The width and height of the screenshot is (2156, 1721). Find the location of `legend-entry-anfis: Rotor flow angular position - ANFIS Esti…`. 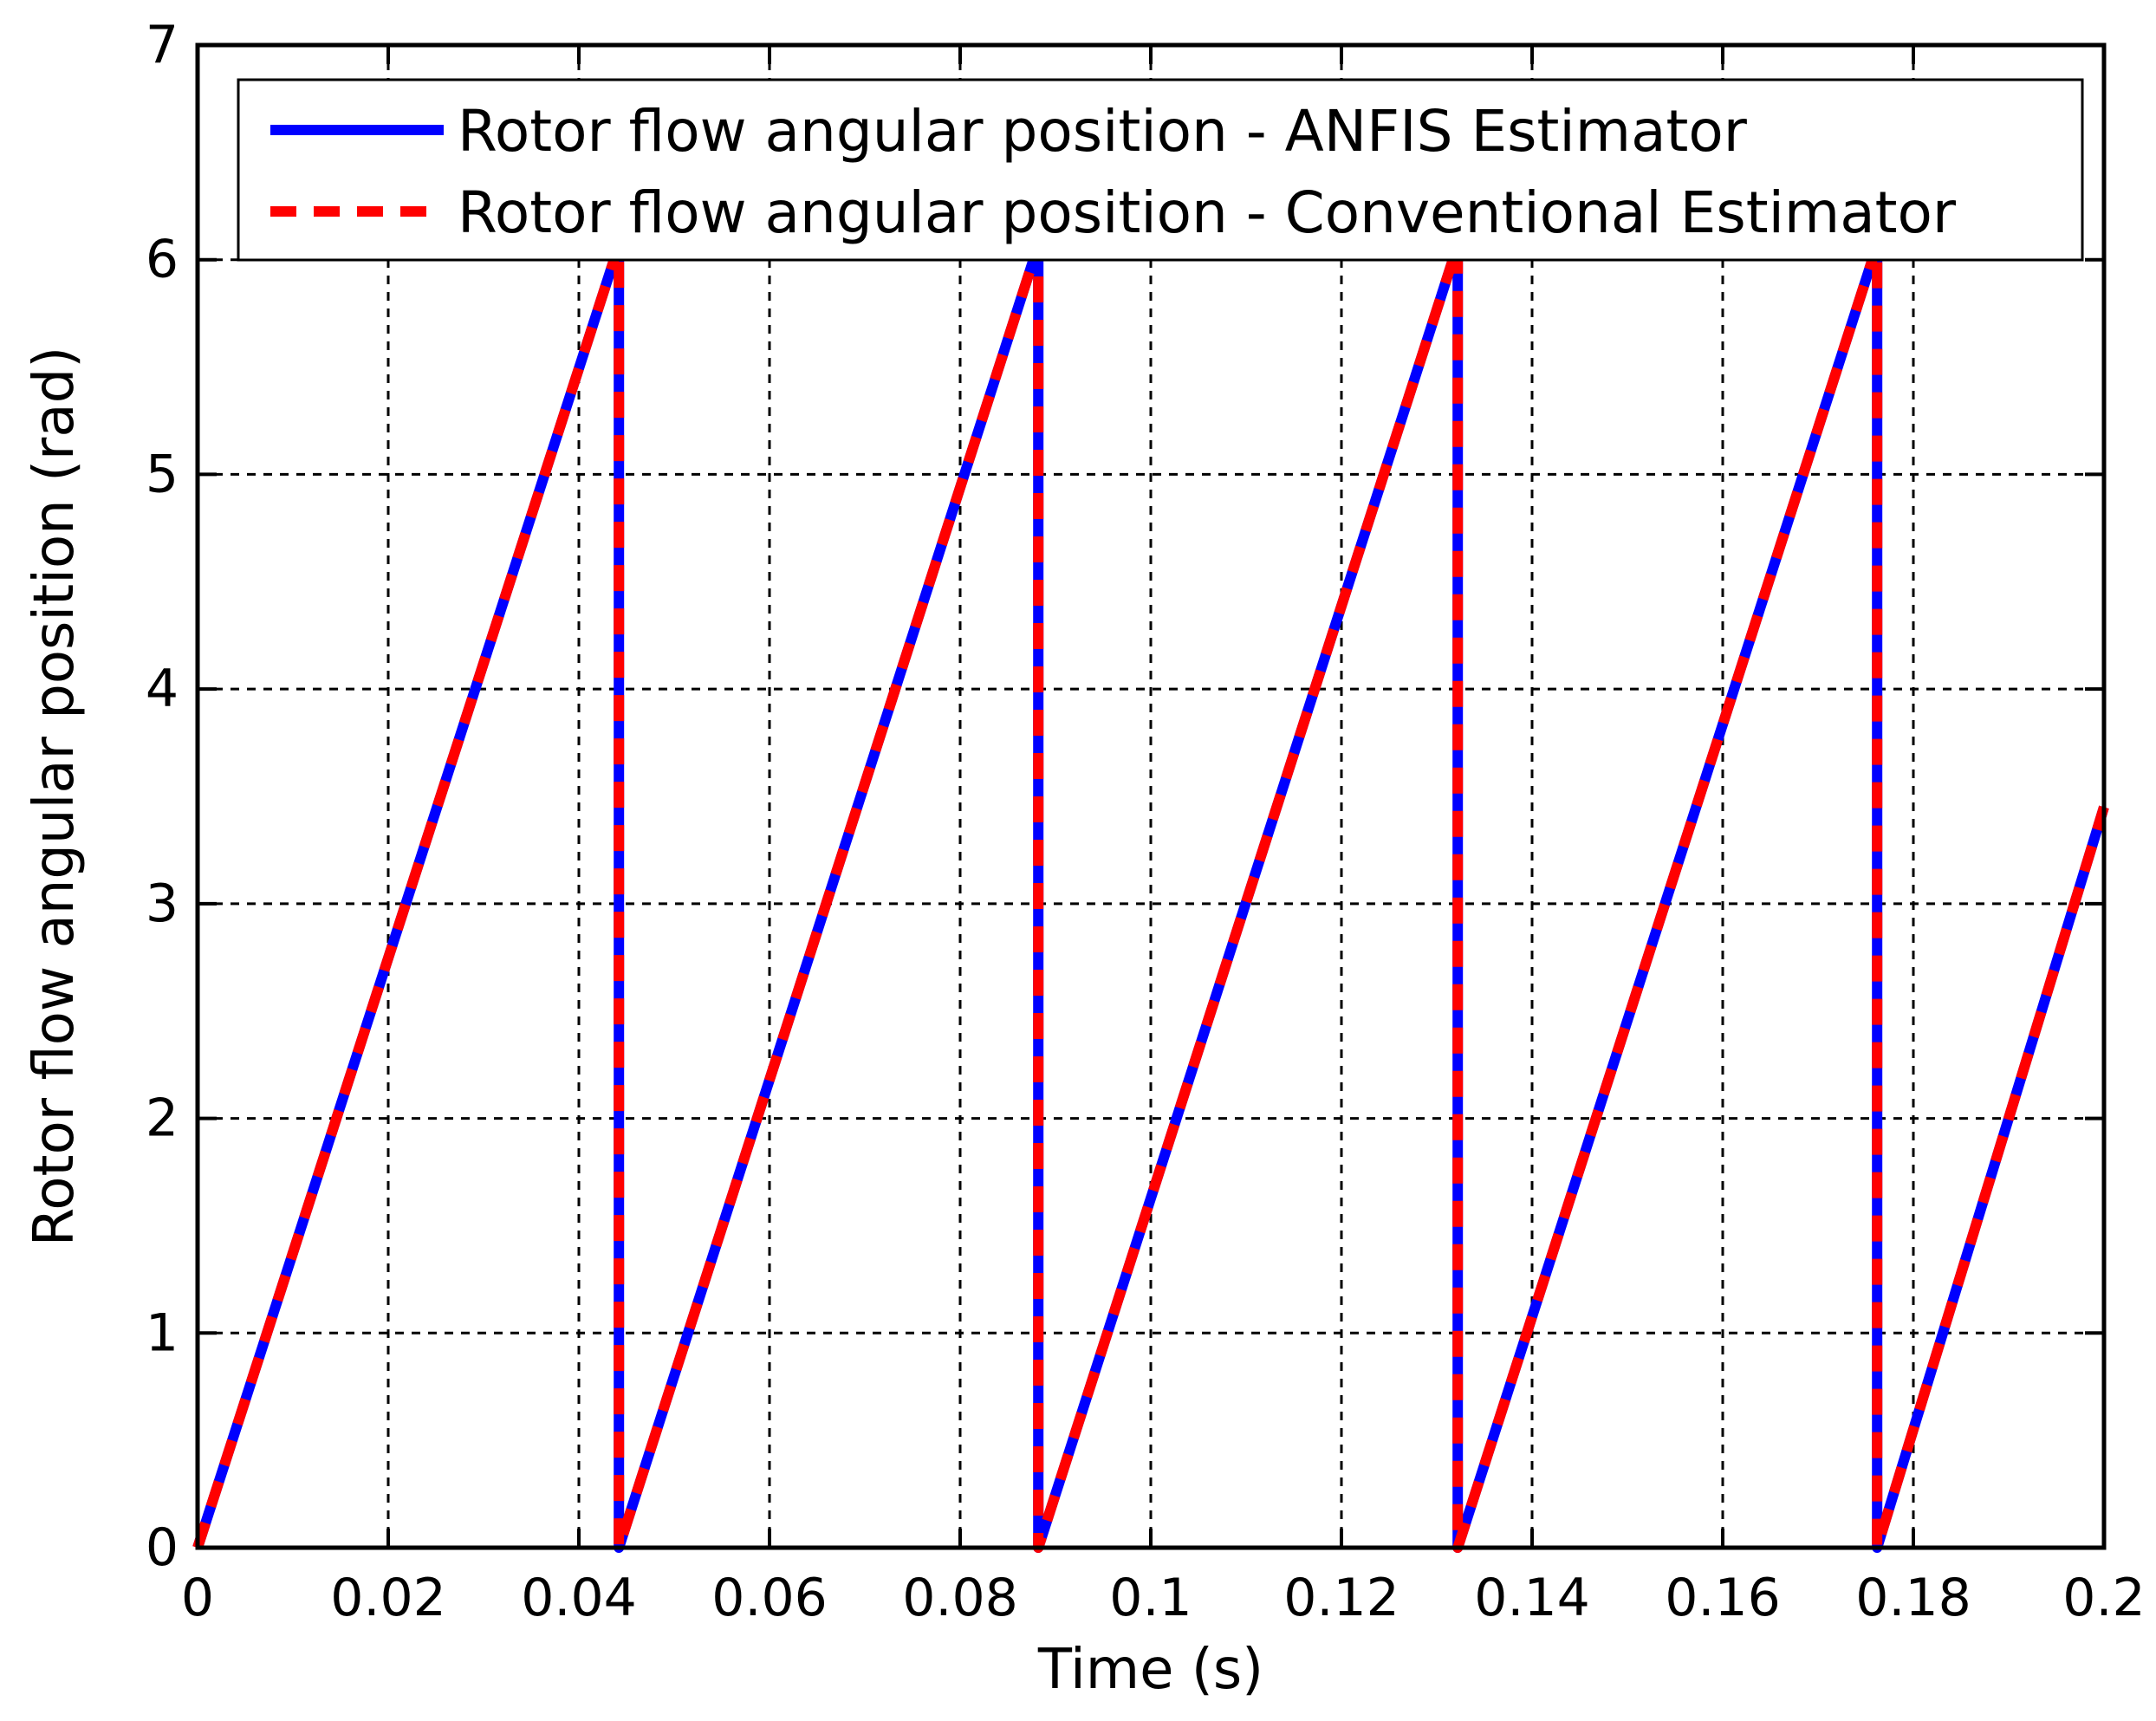

legend-entry-anfis: Rotor flow angular position - ANFIS Esti… is located at coordinates (1103, 131).